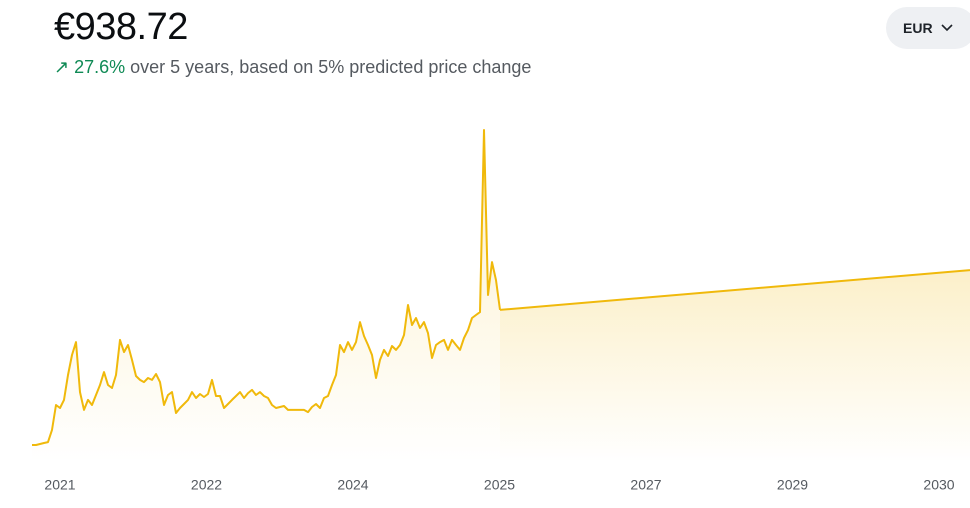 The height and width of the screenshot is (508, 970). I want to click on change-arrow: ↗, so click(64, 67).